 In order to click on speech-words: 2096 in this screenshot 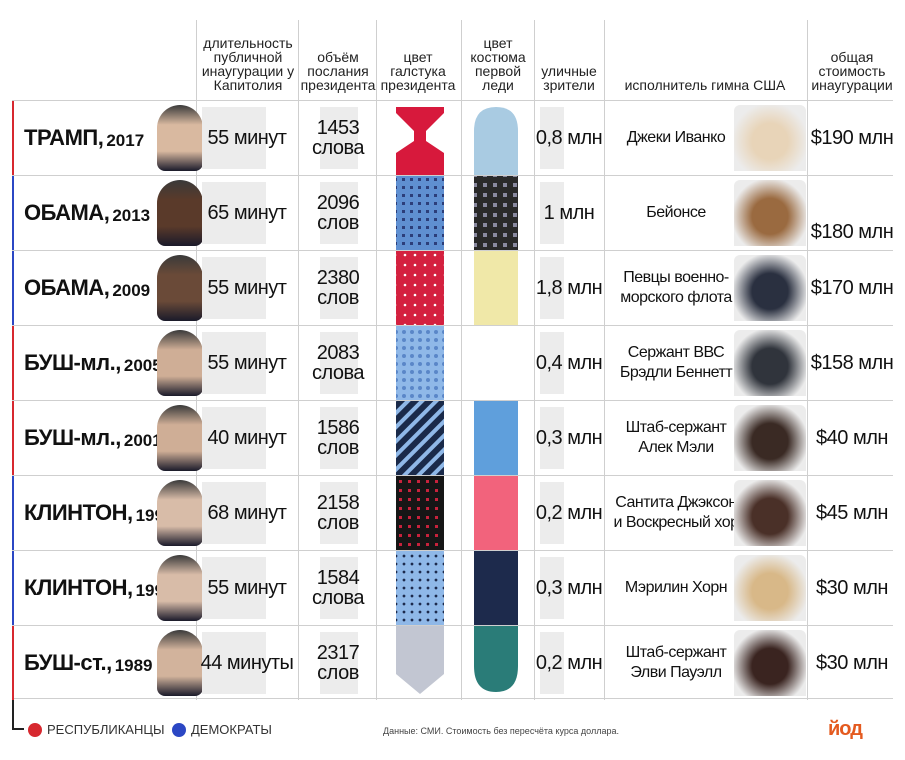, I will do `click(338, 203)`.